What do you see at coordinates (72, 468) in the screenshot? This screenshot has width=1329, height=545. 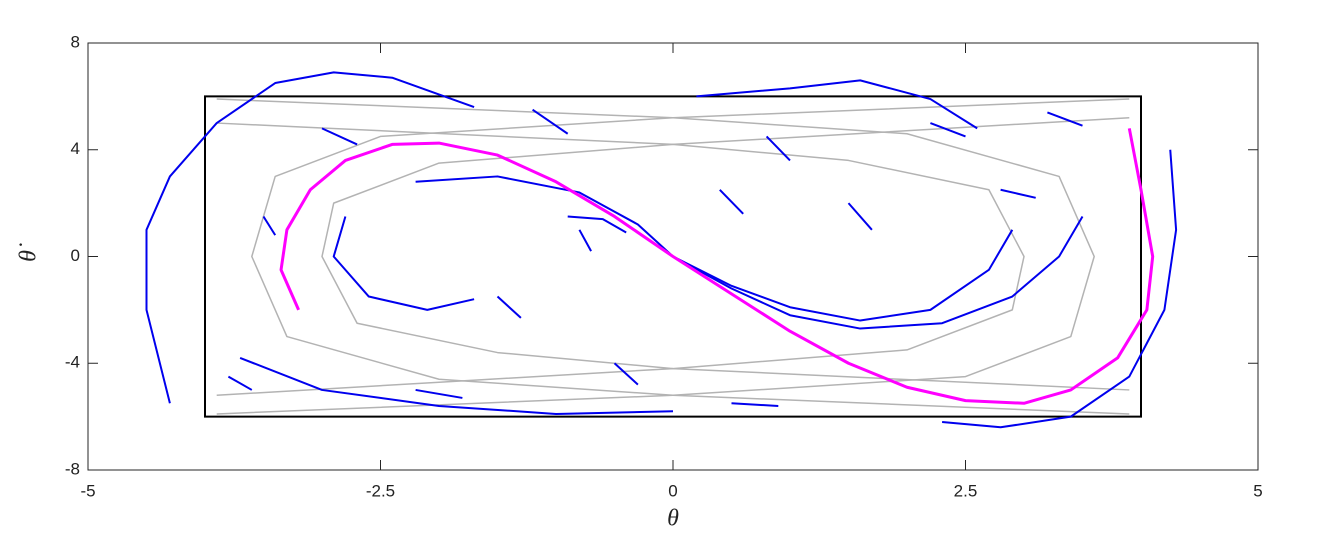 I see `y-tick-label: -8` at bounding box center [72, 468].